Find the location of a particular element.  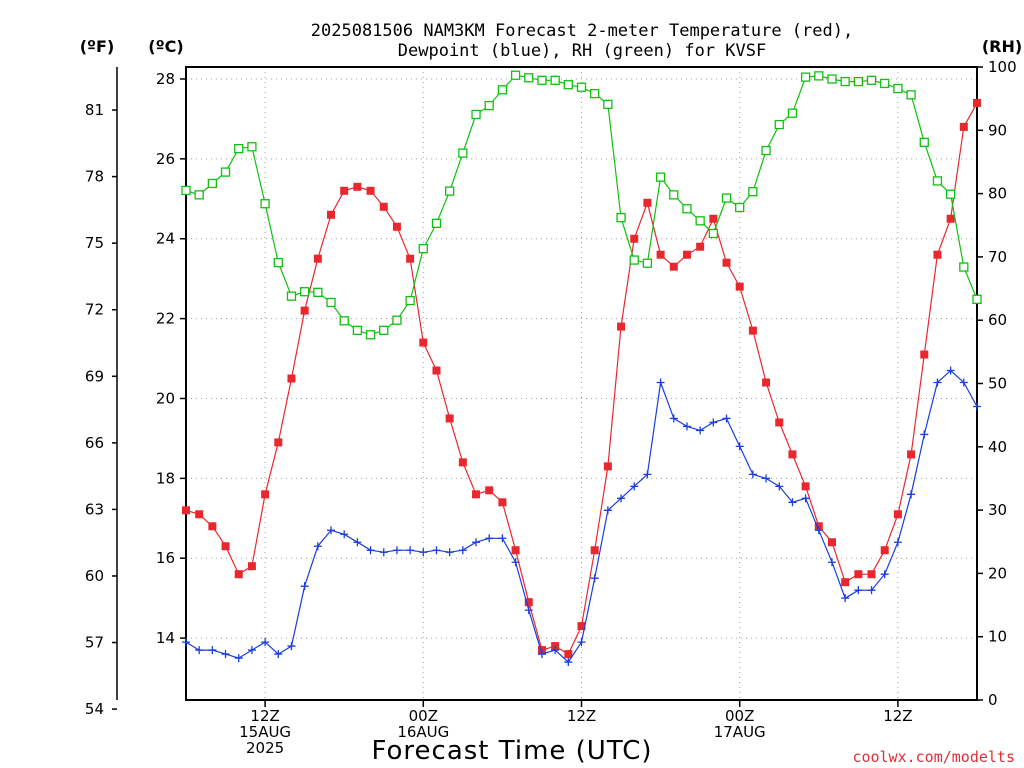

tick-label-fahrenheit: 66 is located at coordinates (94, 443).